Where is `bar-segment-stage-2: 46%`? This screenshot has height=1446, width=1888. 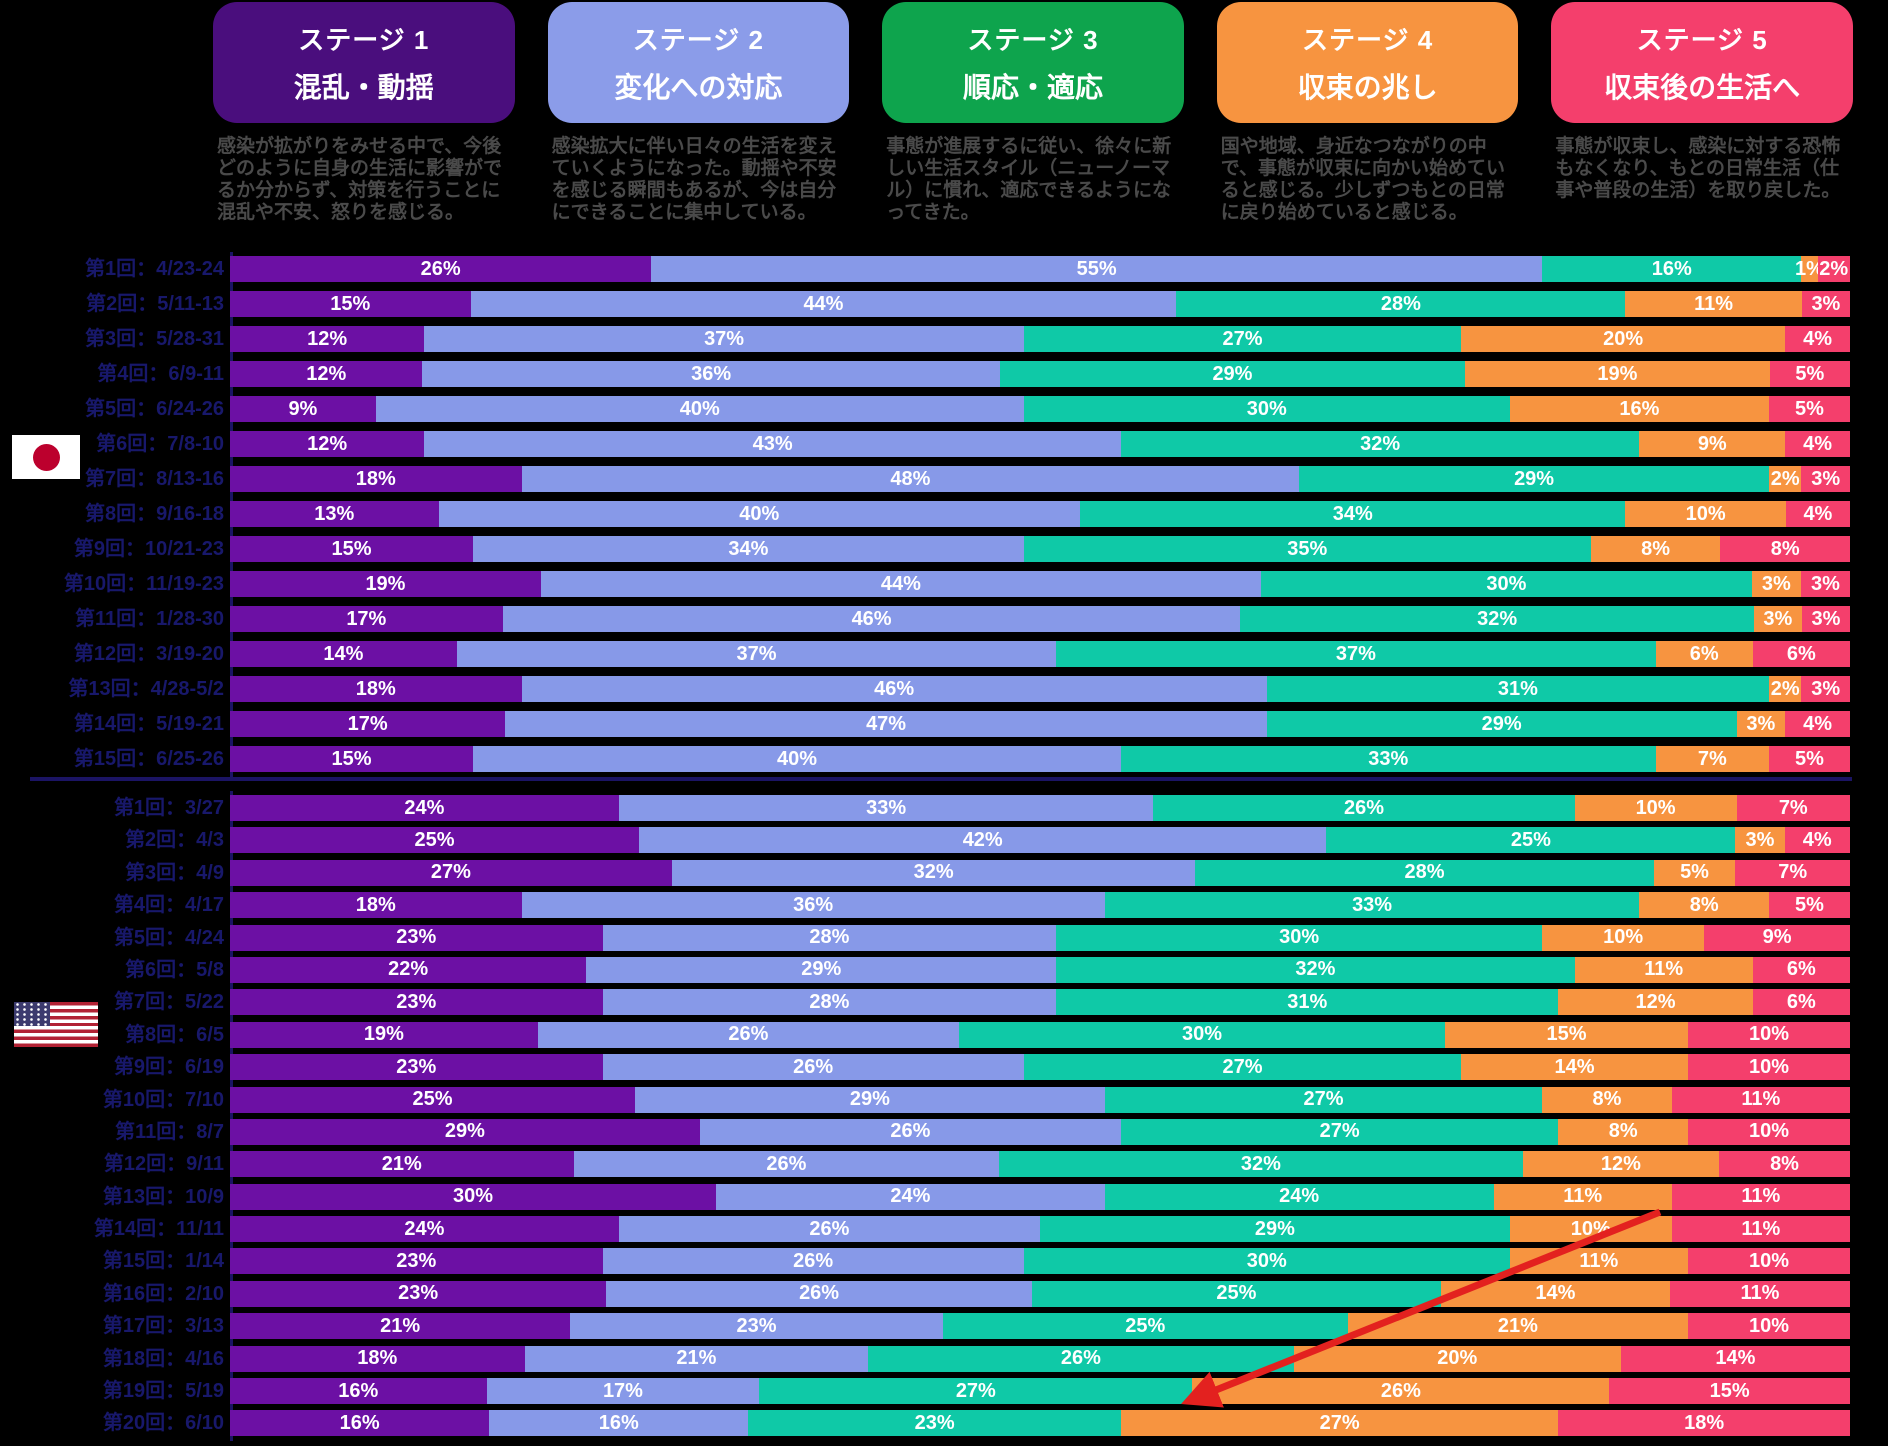 bar-segment-stage-2: 46% is located at coordinates (894, 689).